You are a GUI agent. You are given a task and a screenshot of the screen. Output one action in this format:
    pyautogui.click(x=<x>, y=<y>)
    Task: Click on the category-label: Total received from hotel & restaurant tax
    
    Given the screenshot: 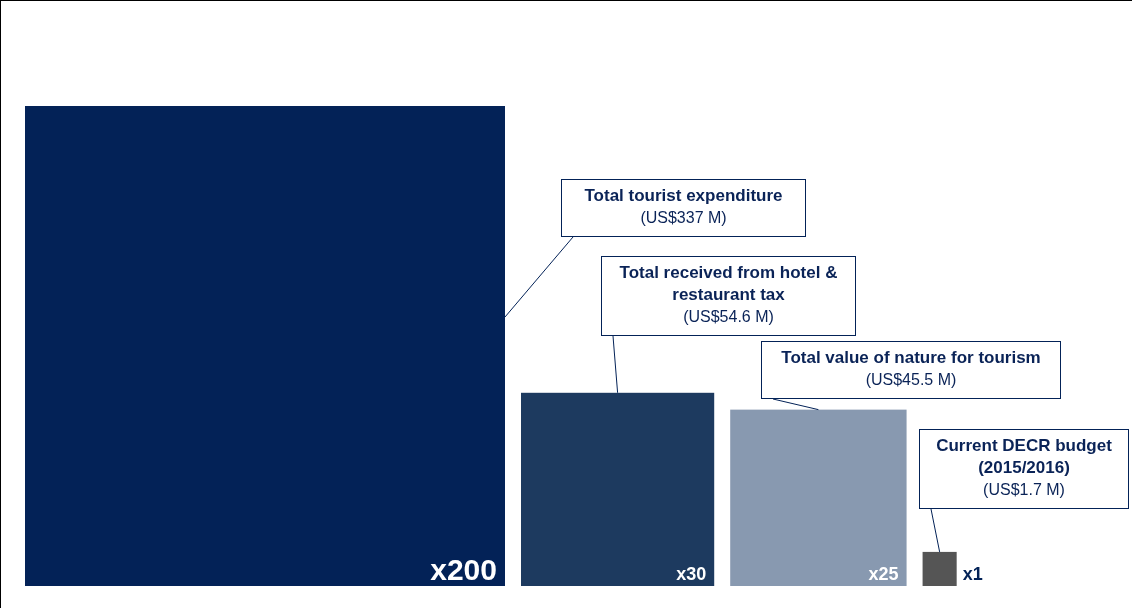 What is the action you would take?
    pyautogui.click(x=728, y=284)
    